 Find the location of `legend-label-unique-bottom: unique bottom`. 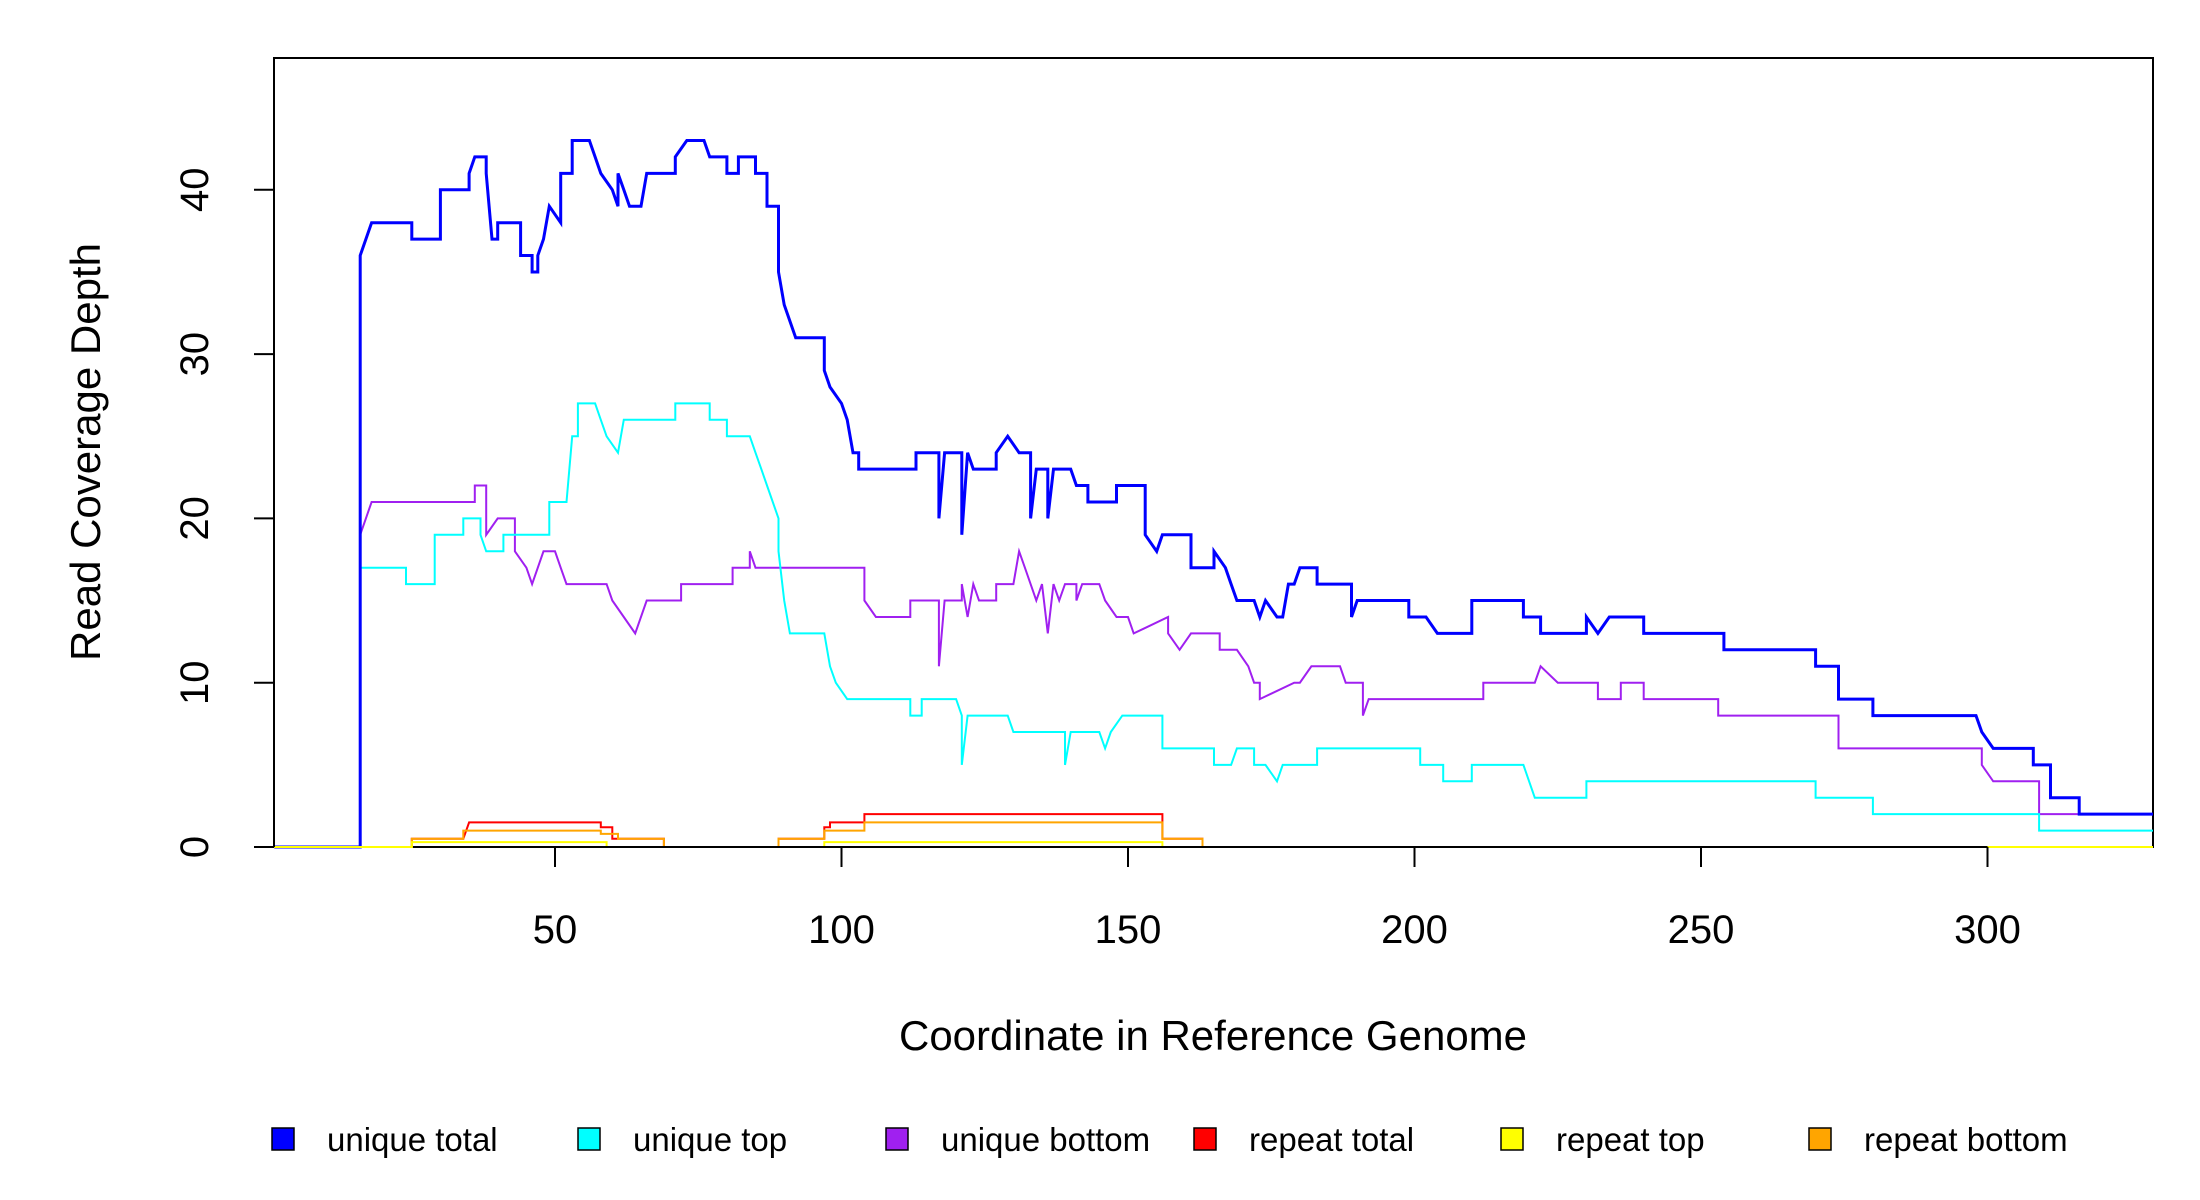

legend-label-unique-bottom: unique bottom is located at coordinates (1045, 1139).